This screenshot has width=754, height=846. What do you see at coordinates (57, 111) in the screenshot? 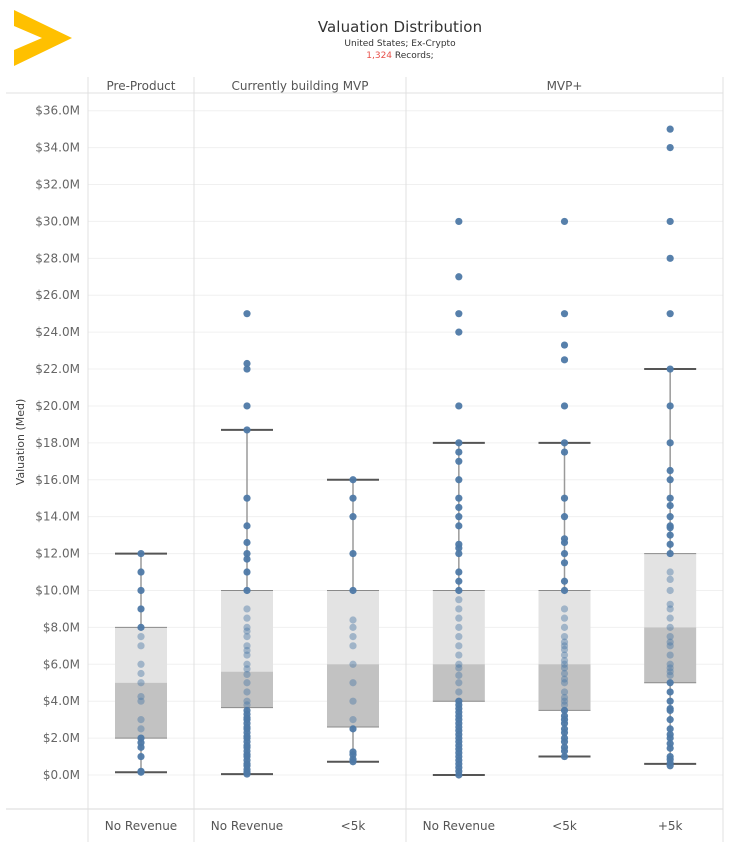
I see `y-tick-label: $36.0M` at bounding box center [57, 111].